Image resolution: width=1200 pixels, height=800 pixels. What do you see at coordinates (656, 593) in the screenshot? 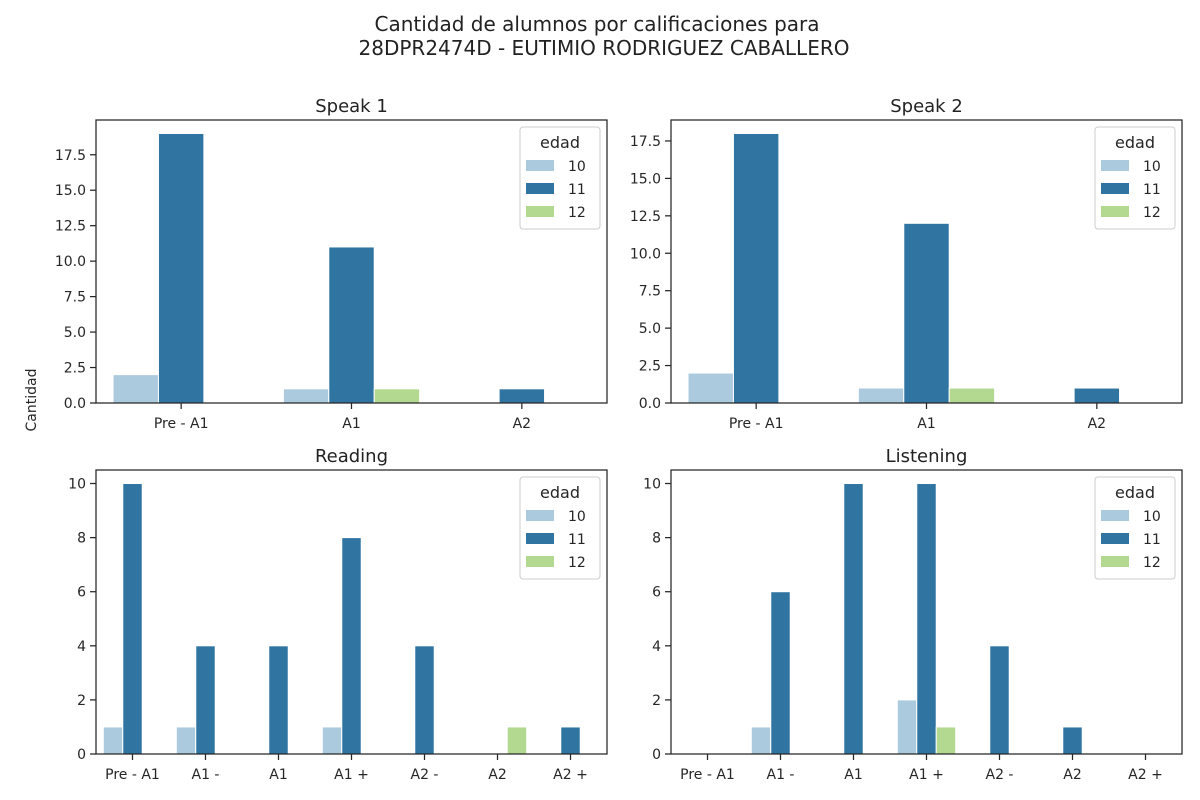
I see `y-tick-label: 6` at bounding box center [656, 593].